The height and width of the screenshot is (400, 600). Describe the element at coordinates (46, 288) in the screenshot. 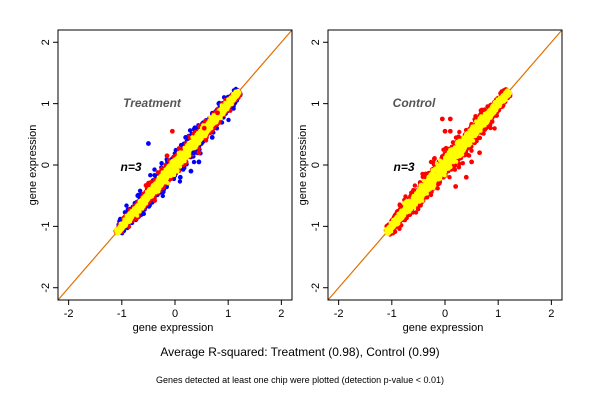

I see `y-tick-label: -2` at that location.